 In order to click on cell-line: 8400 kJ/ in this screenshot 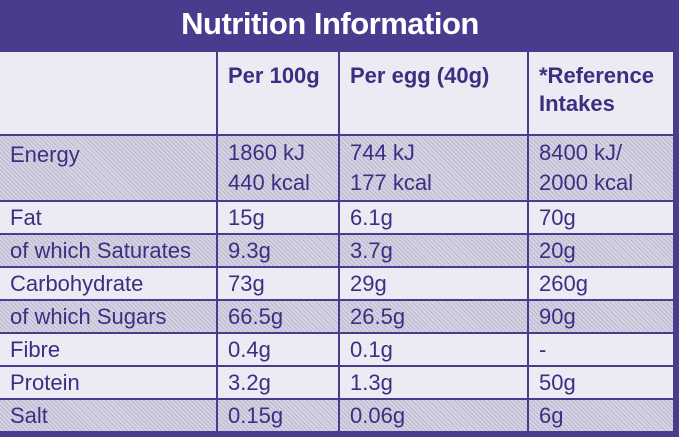, I will do `click(581, 152)`.